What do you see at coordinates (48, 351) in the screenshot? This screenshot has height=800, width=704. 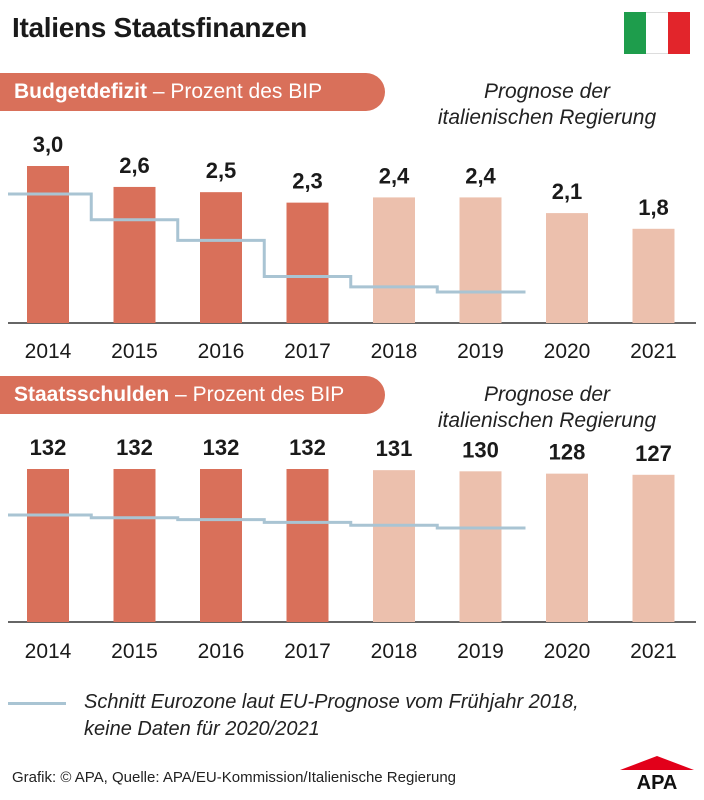 I see `deficit-tick-2014: 2014` at bounding box center [48, 351].